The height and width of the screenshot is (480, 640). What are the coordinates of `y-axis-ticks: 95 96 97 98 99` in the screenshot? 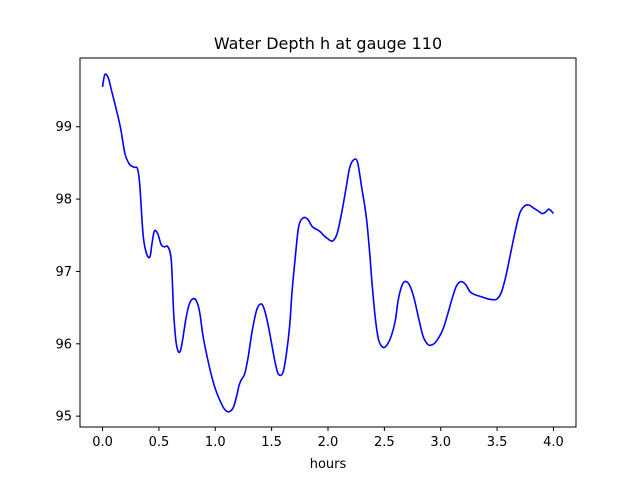 It's located at (67, 272).